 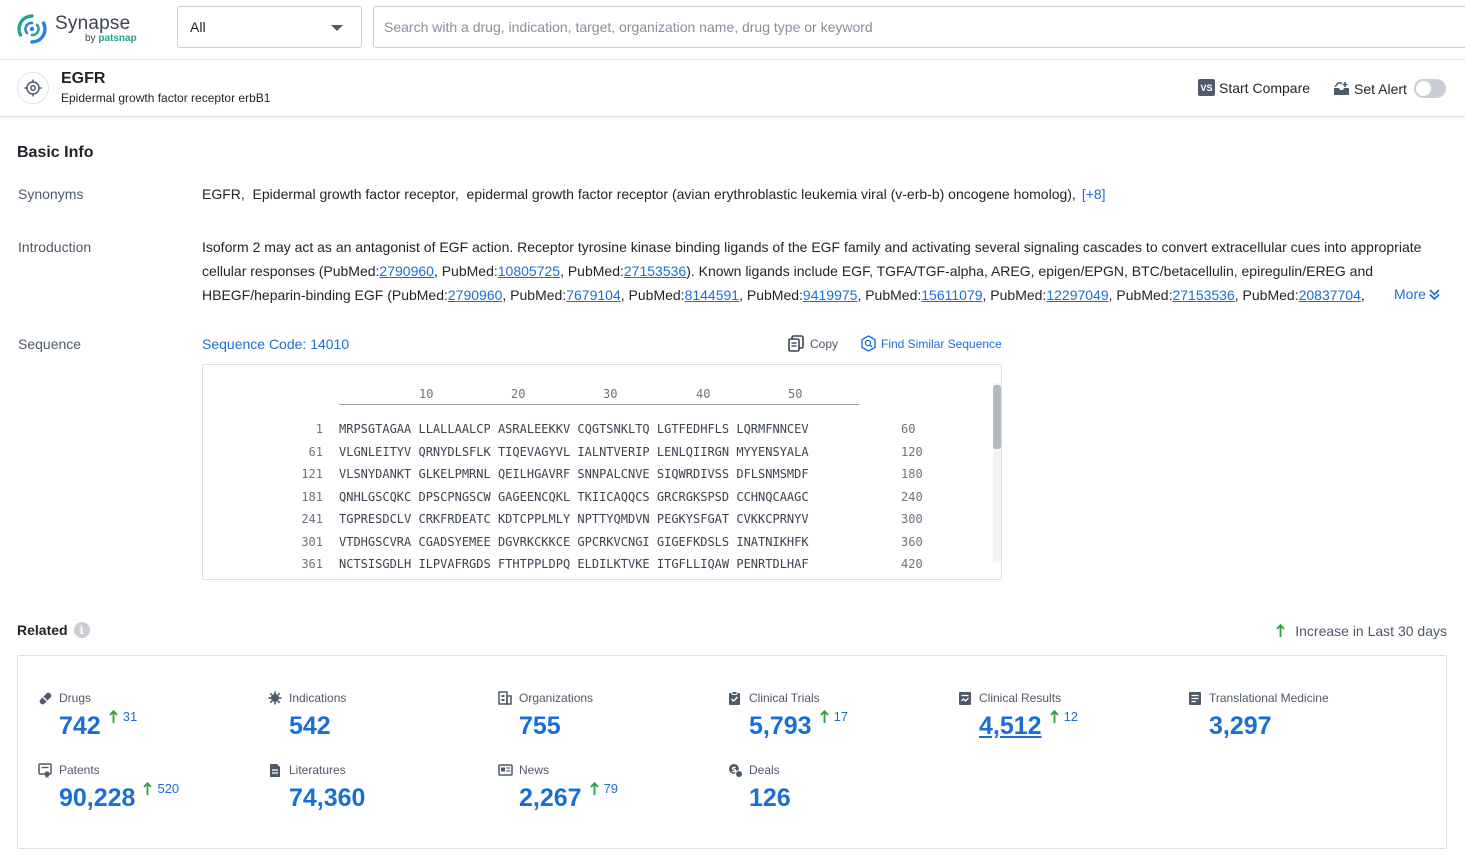 I want to click on stat-label: News, so click(x=534, y=770).